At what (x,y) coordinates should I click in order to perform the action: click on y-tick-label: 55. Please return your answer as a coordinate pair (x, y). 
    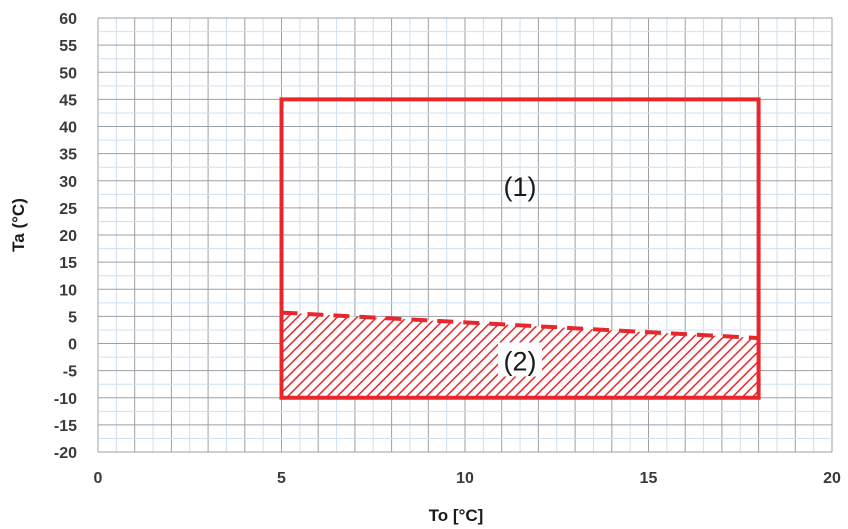
    Looking at the image, I should click on (68, 46).